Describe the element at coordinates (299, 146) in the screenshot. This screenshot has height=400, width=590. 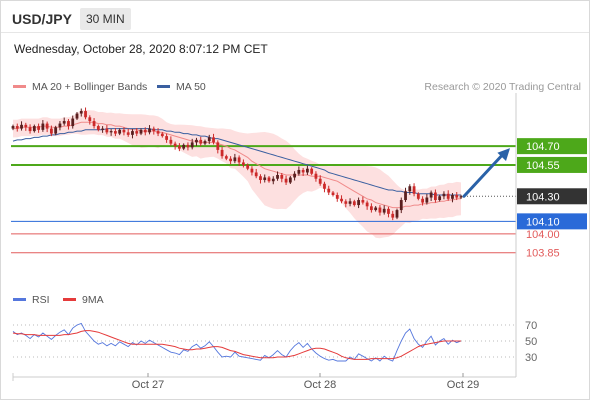
I see `level-104-70: 104.70` at that location.